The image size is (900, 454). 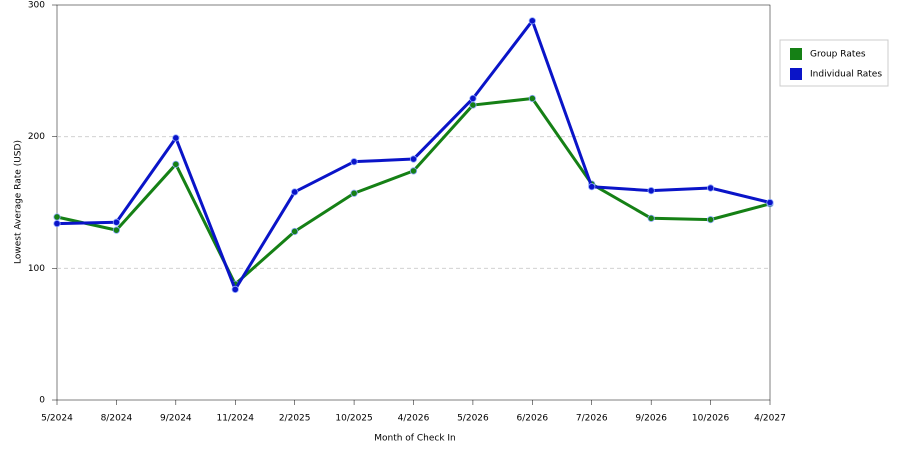 I want to click on x-tick-label: 9/2024, so click(x=176, y=419).